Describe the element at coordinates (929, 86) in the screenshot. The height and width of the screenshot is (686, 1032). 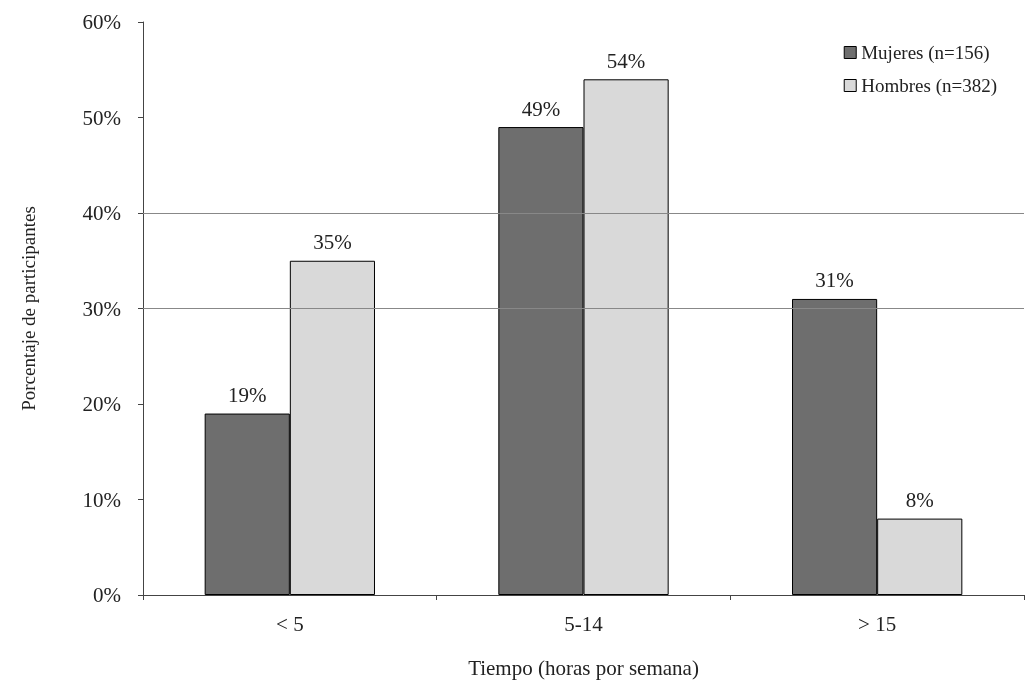
I see `legend-label: Hombres (n=382)` at that location.